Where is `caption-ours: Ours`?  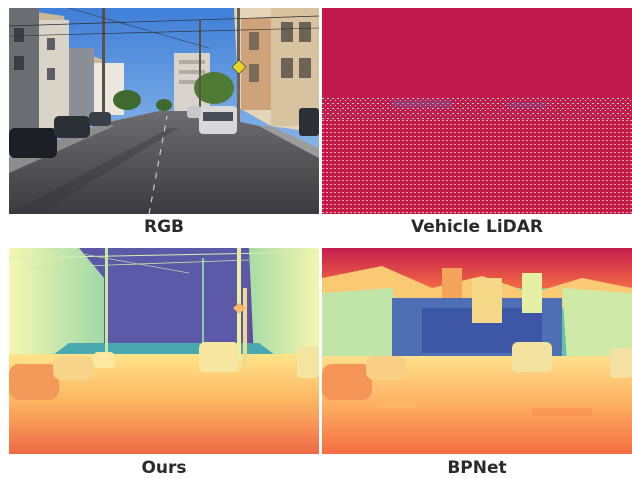 caption-ours: Ours is located at coordinates (164, 468).